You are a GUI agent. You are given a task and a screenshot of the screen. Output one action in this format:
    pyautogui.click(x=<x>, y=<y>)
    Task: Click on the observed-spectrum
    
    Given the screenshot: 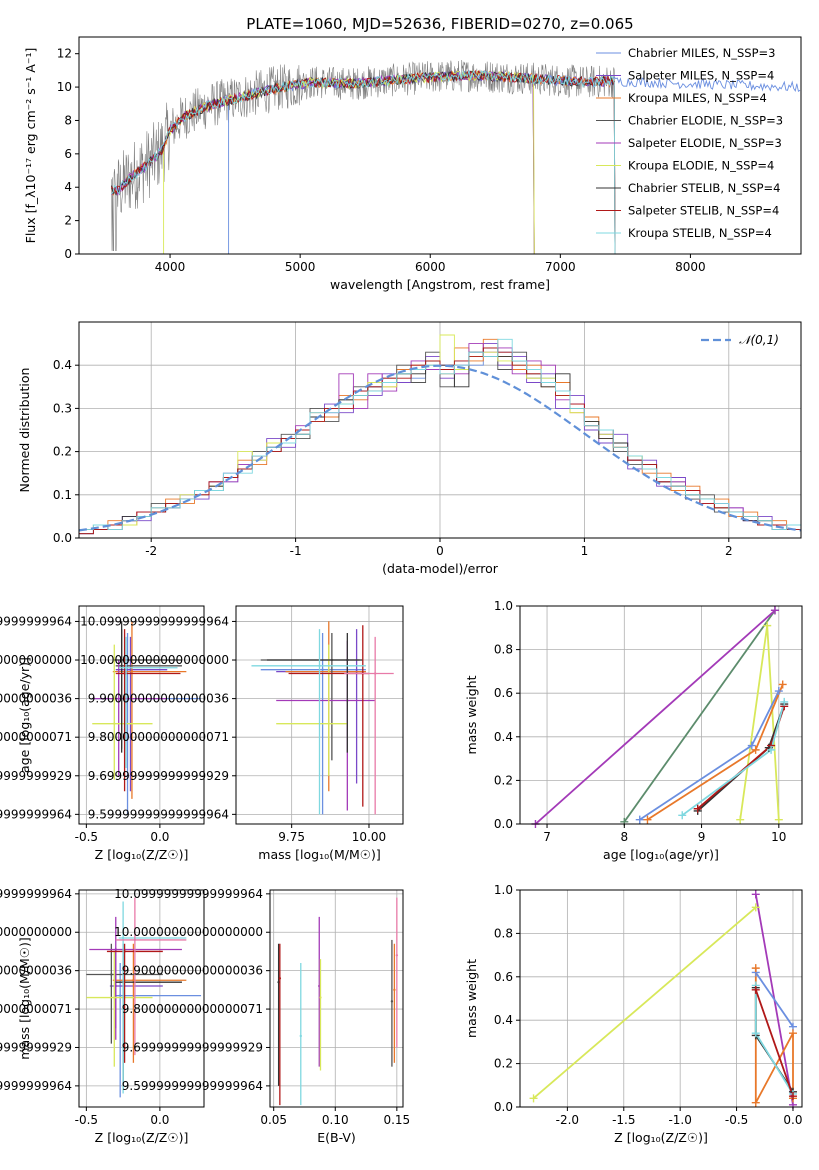 What is the action you would take?
    pyautogui.click(x=363, y=155)
    